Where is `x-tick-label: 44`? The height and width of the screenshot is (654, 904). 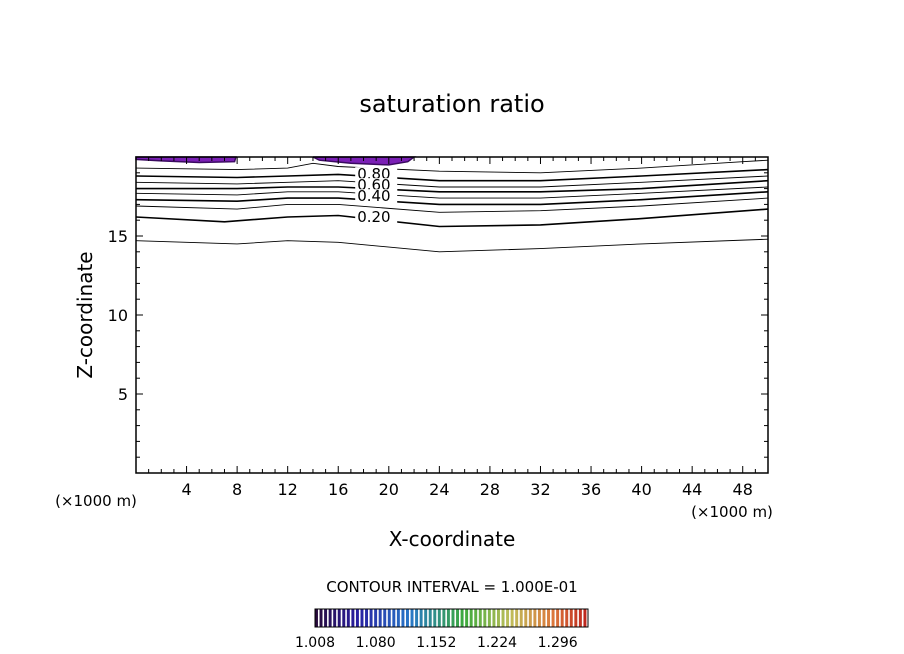 x-tick-label: 44 is located at coordinates (692, 489).